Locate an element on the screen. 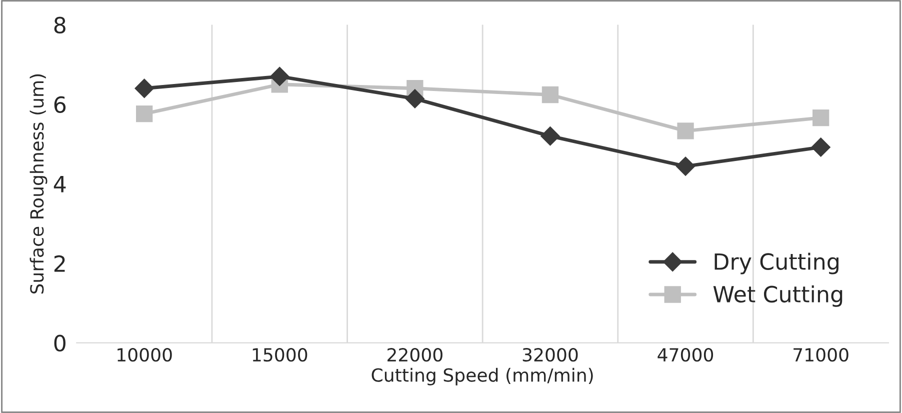  y-tick-label: 4 is located at coordinates (60, 184).